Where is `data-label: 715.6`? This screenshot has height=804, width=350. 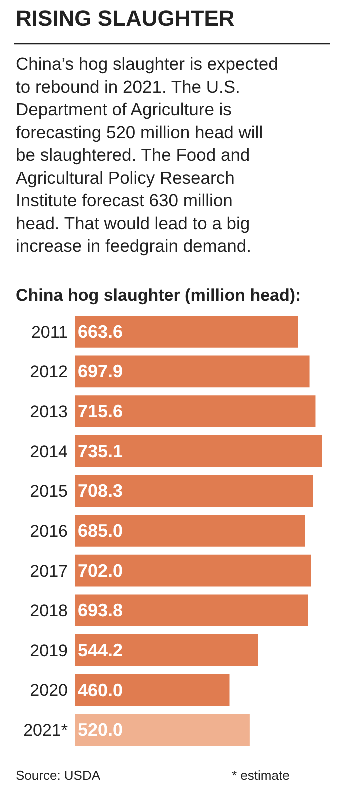 data-label: 715.6 is located at coordinates (101, 412).